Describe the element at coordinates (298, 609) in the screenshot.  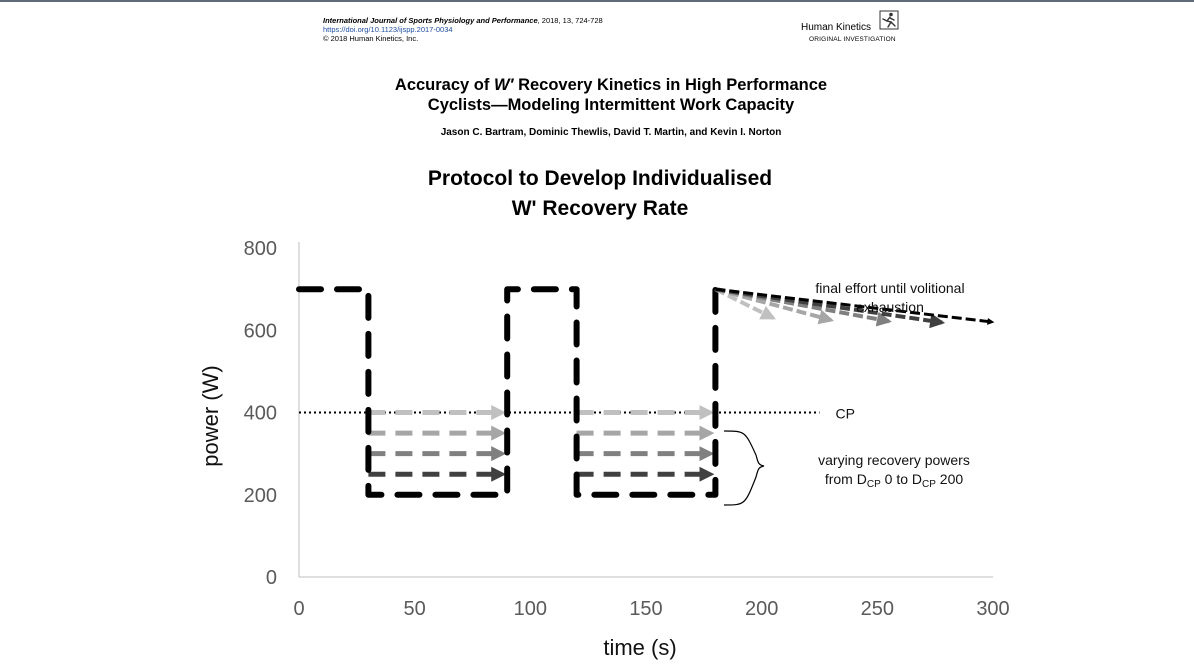
I see `x-tick-label: 0` at that location.